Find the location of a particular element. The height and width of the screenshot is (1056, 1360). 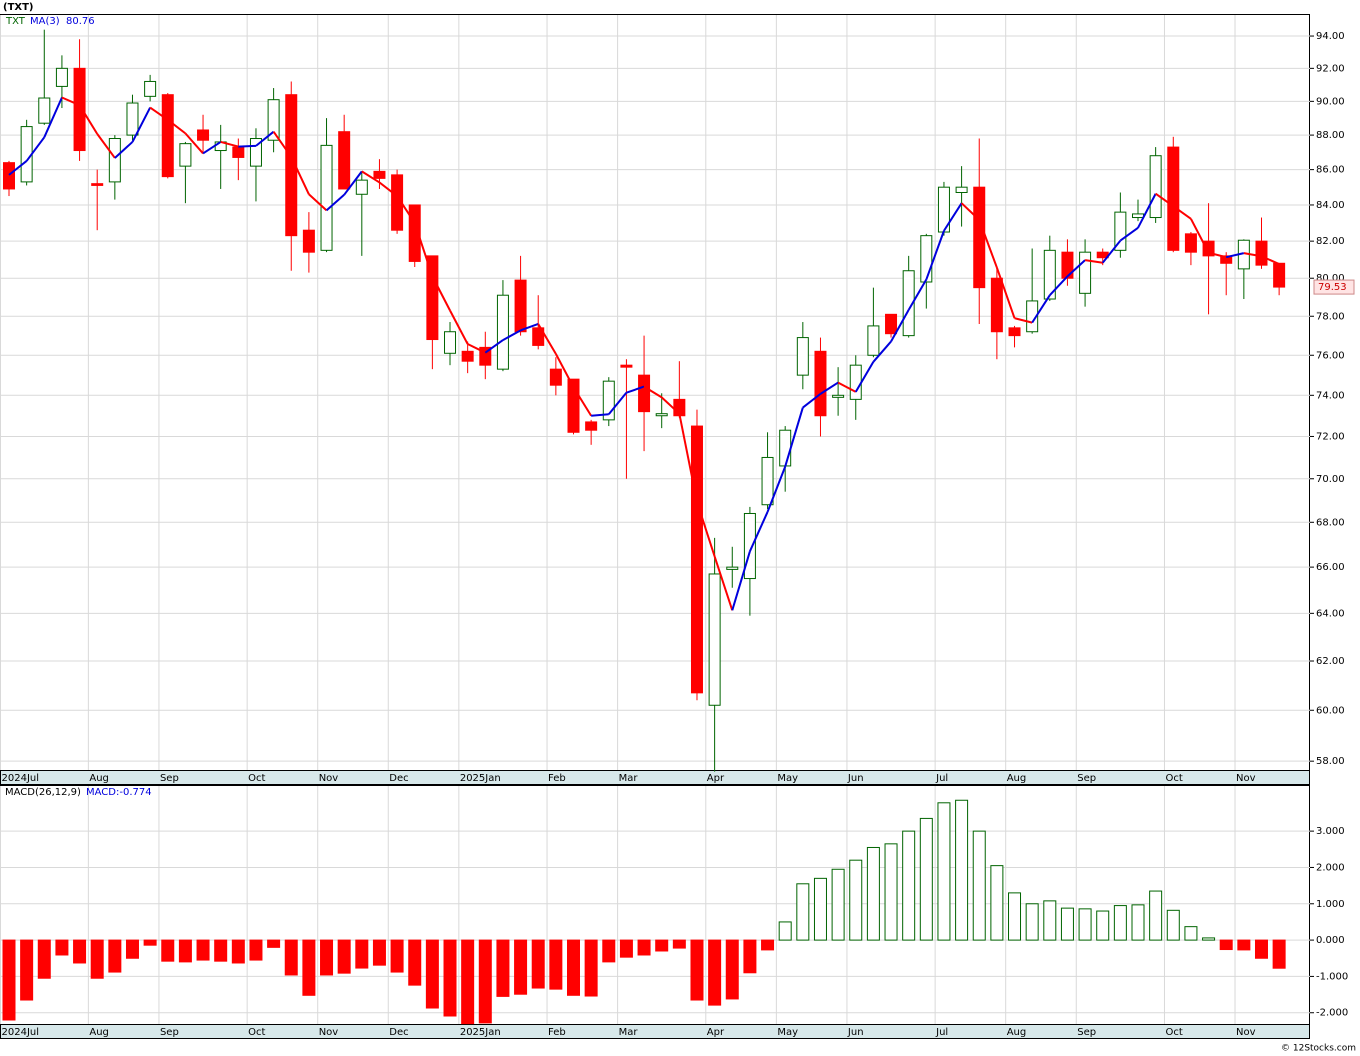

y-tick-label: -2.000 is located at coordinates (1332, 1013).